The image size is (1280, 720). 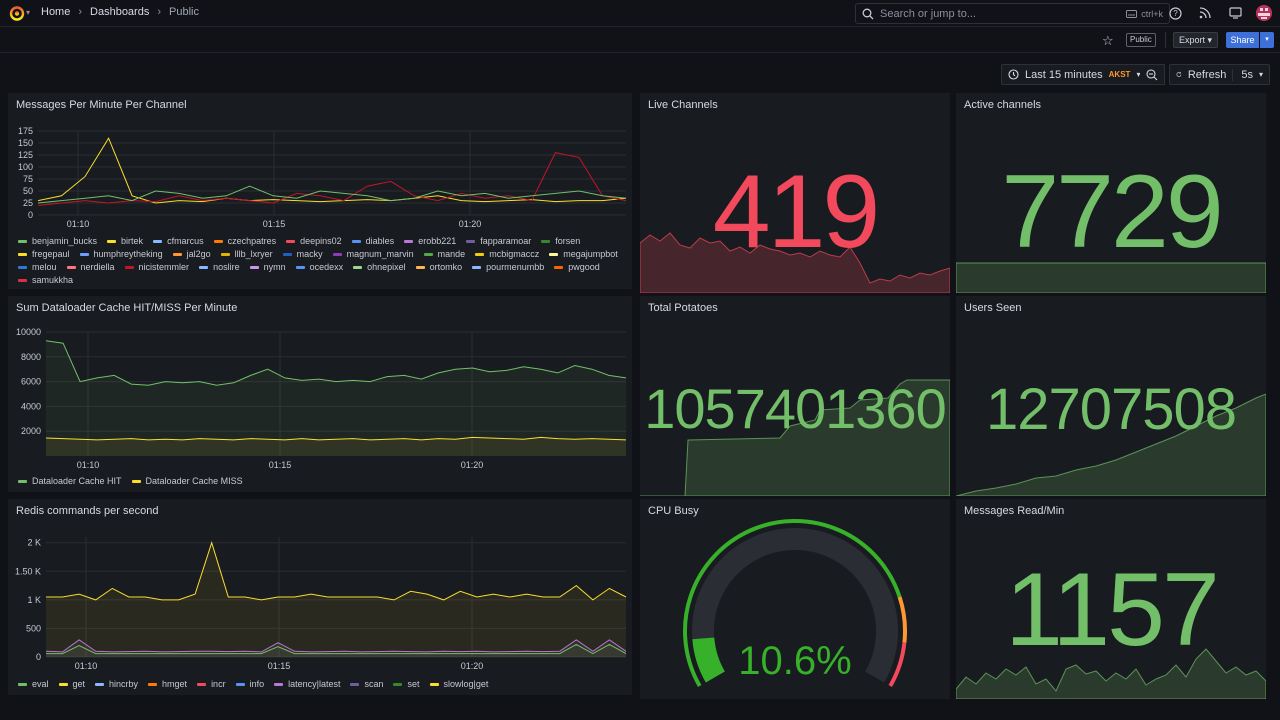 What do you see at coordinates (184, 12) in the screenshot?
I see `breadcrumb-current: Public` at bounding box center [184, 12].